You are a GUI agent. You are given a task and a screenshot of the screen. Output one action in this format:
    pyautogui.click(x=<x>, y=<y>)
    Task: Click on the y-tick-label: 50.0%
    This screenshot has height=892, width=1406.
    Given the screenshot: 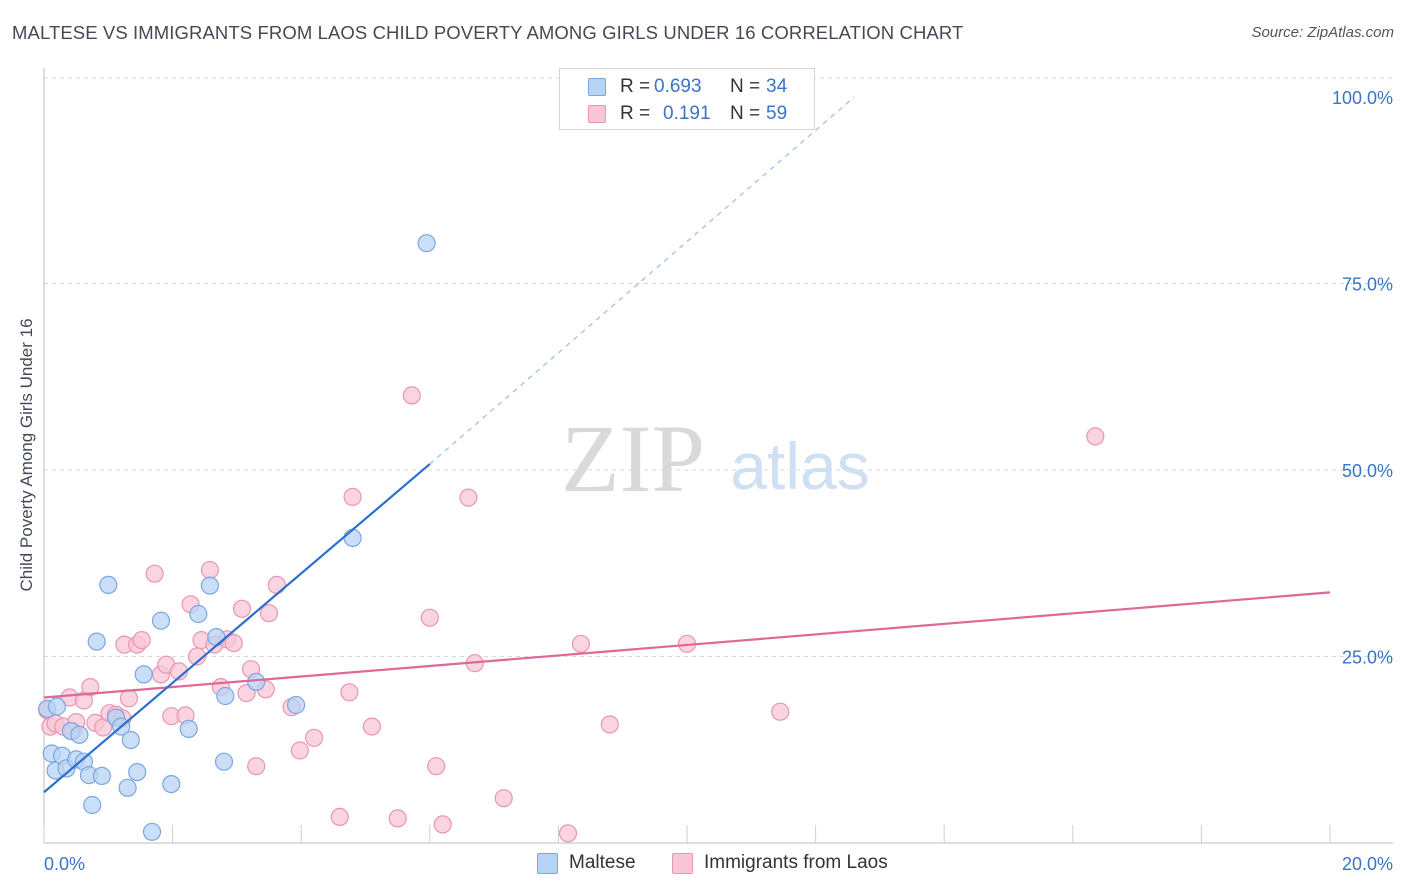 What is the action you would take?
    pyautogui.click(x=1367, y=471)
    